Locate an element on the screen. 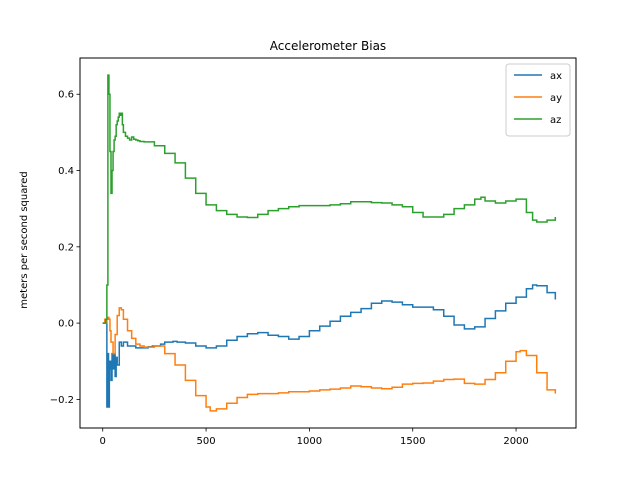 The image size is (640, 480). x-tick-label: 2000 is located at coordinates (515, 441).